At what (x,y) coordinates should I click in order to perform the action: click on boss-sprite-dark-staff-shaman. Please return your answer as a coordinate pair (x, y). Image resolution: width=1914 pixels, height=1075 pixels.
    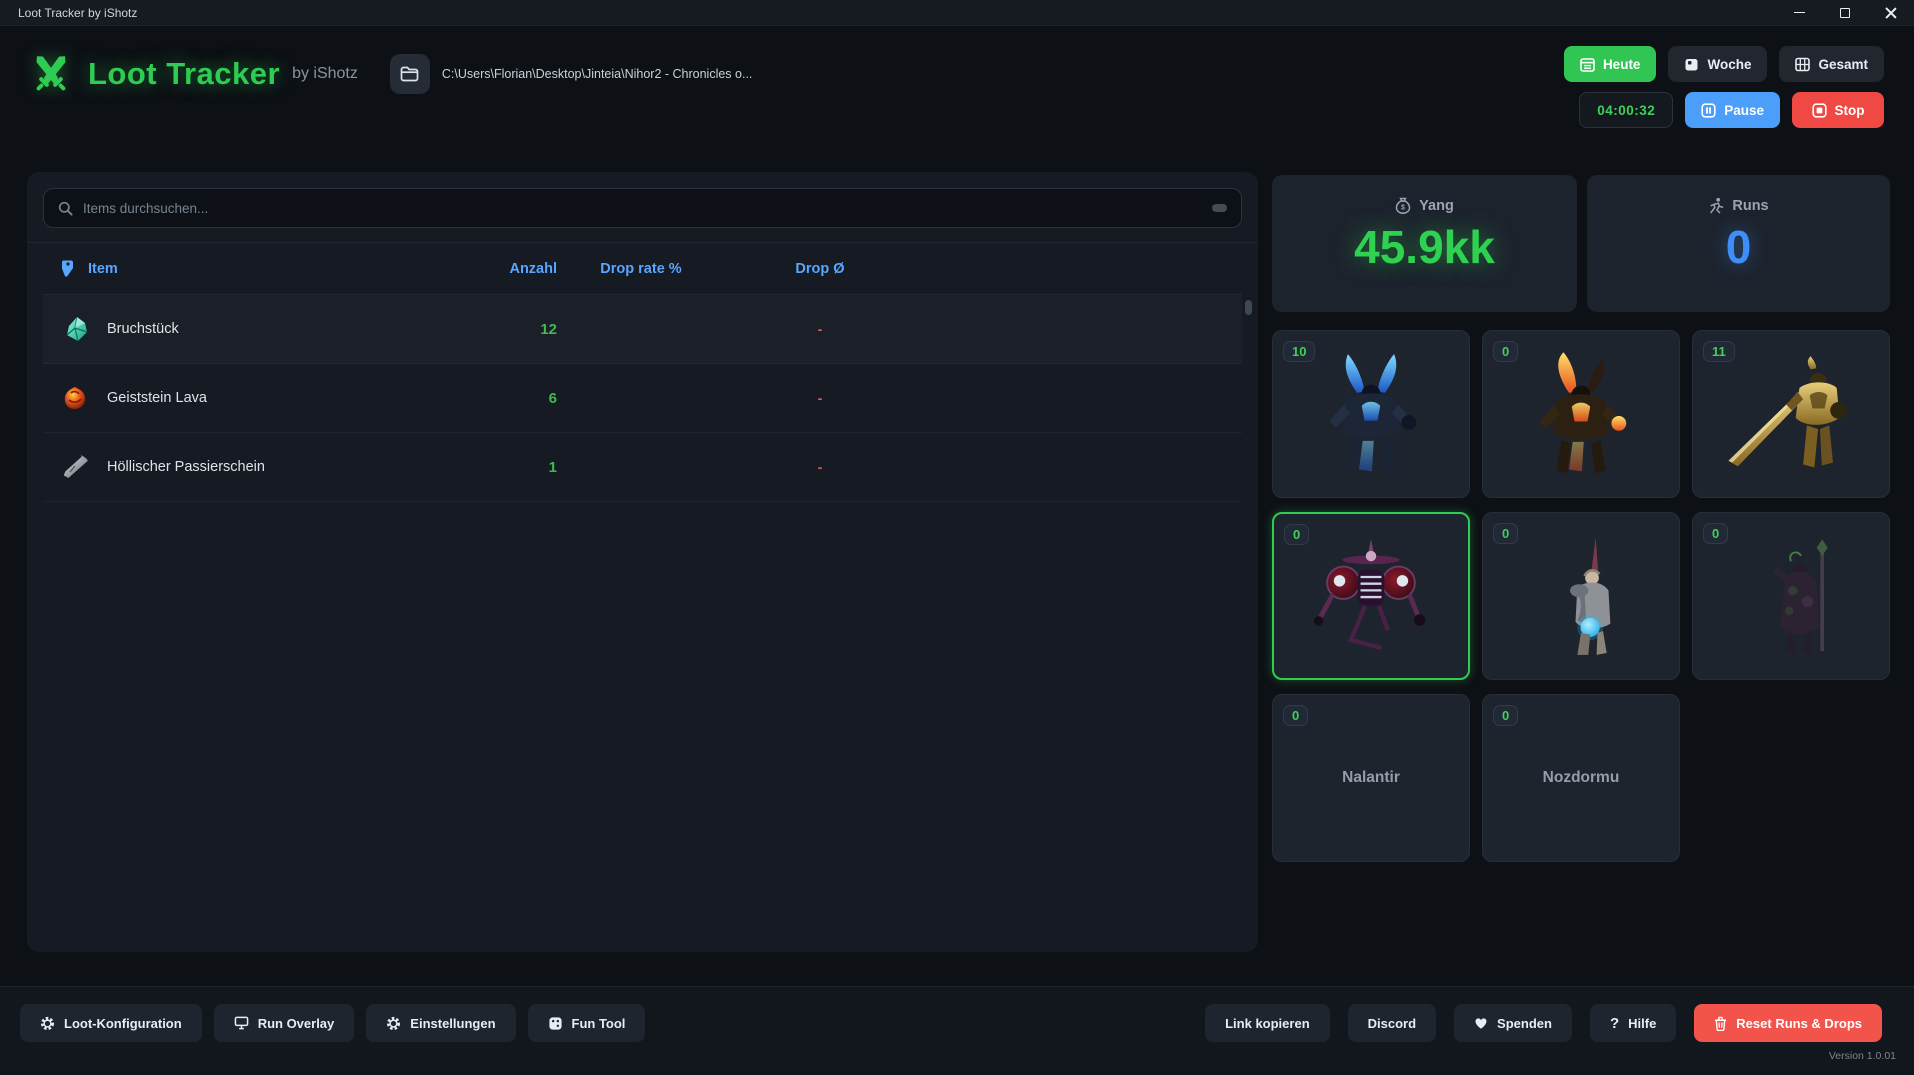
    Looking at the image, I should click on (1800, 596).